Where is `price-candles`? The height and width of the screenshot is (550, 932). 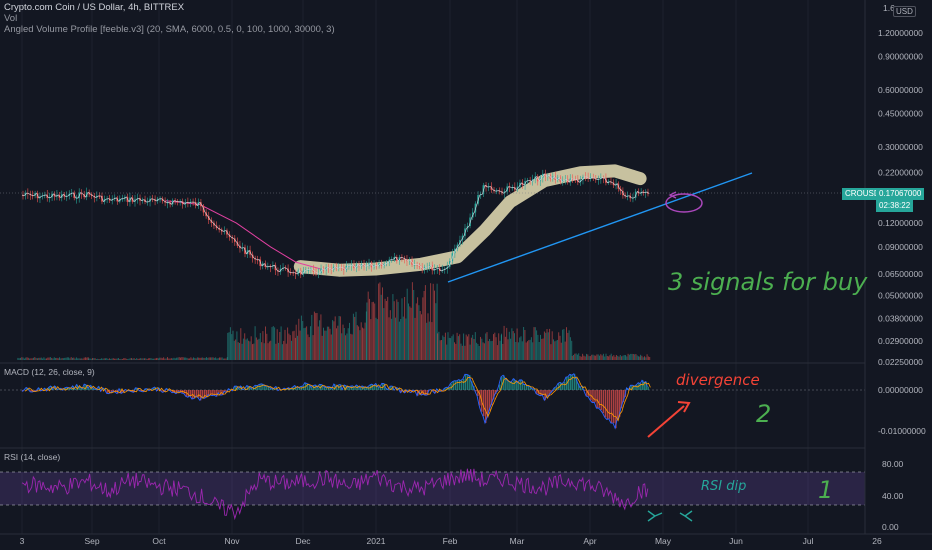
price-candles is located at coordinates (335, 224).